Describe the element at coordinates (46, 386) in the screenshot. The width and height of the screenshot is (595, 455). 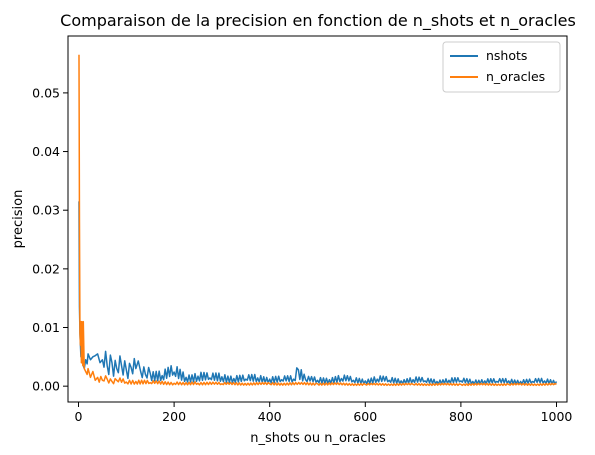
I see `y-tick-label: 0.00` at that location.